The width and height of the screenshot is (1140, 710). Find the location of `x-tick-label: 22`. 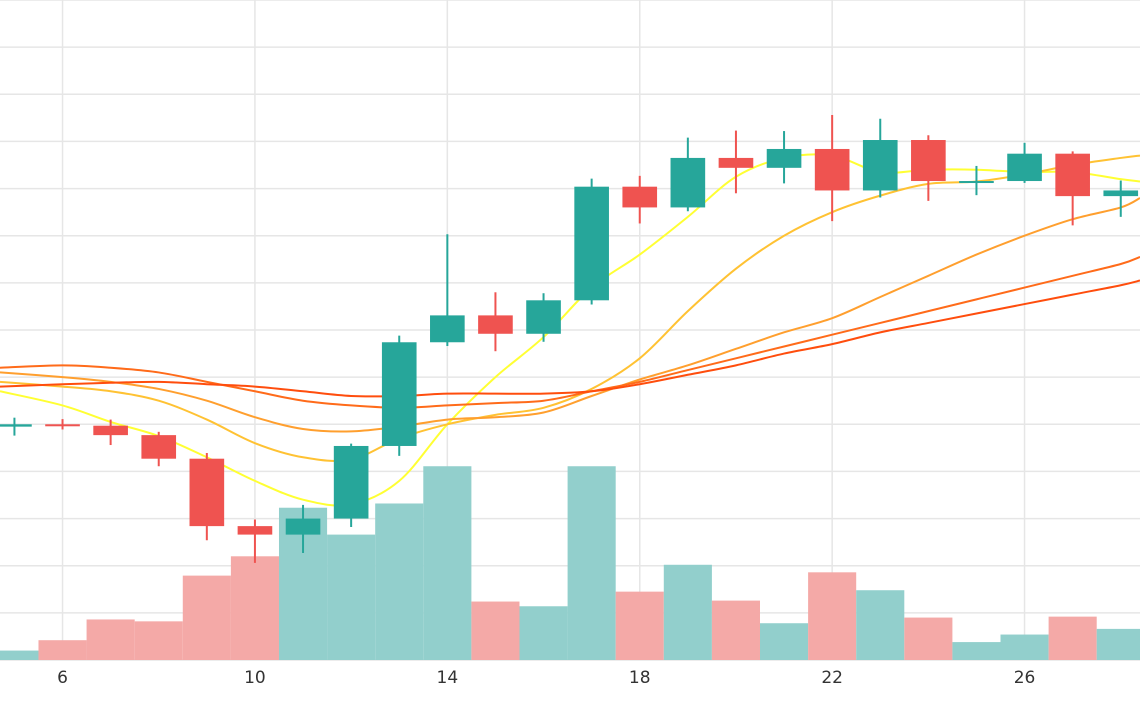

x-tick-label: 22 is located at coordinates (832, 678).